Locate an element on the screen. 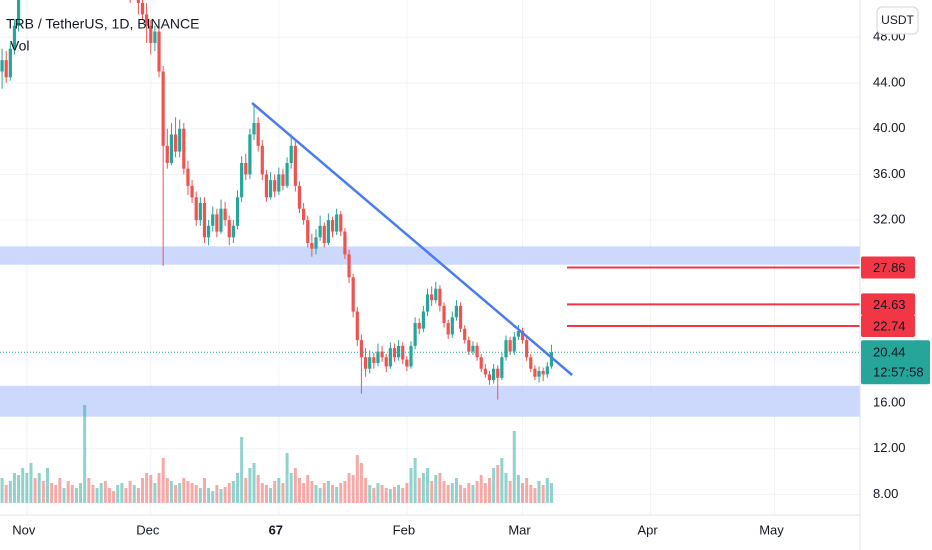 The image size is (932, 550). currency-button is located at coordinates (897, 20).